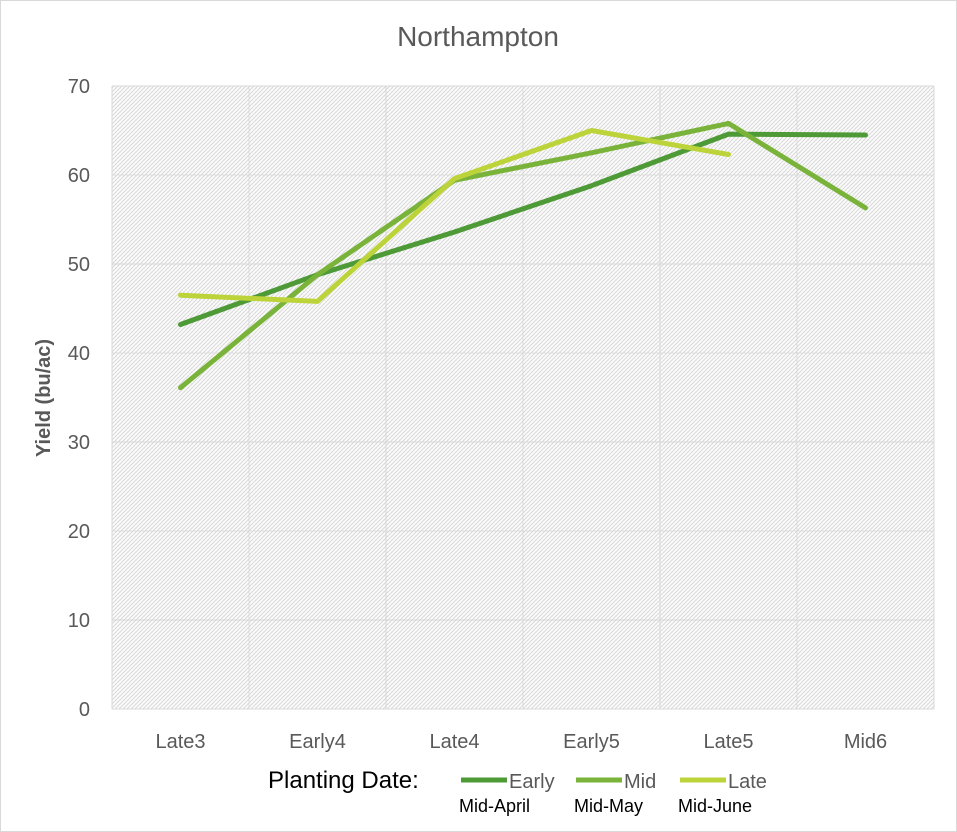 The width and height of the screenshot is (957, 832). I want to click on y-tick-label: 30, so click(79, 443).